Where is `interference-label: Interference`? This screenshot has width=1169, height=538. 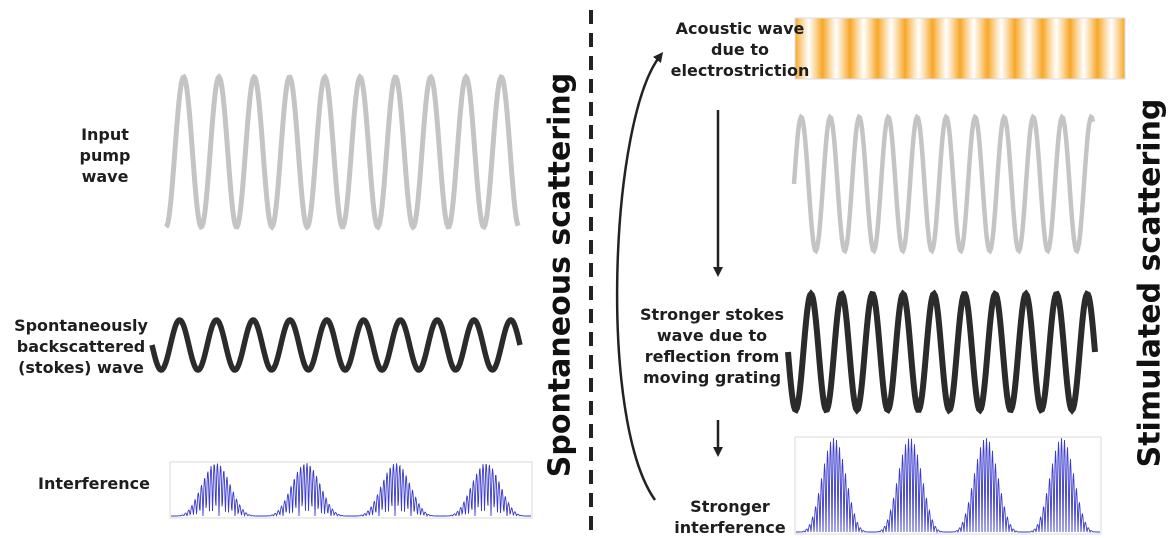
interference-label: Interference is located at coordinates (93, 483).